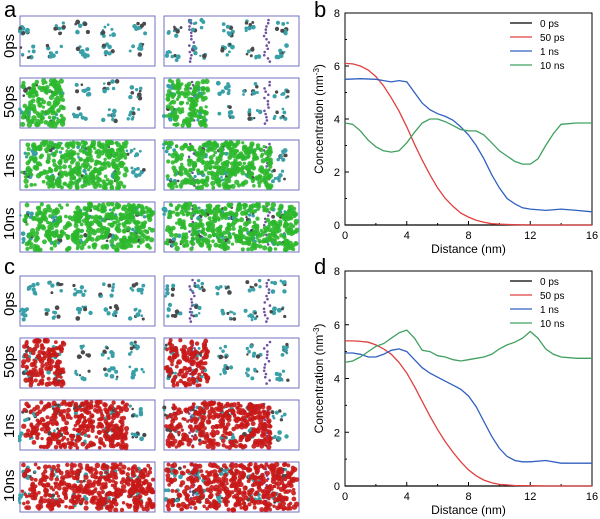 The image size is (600, 519). I want to click on row-label-a-0ps: 0ps, so click(9, 45).